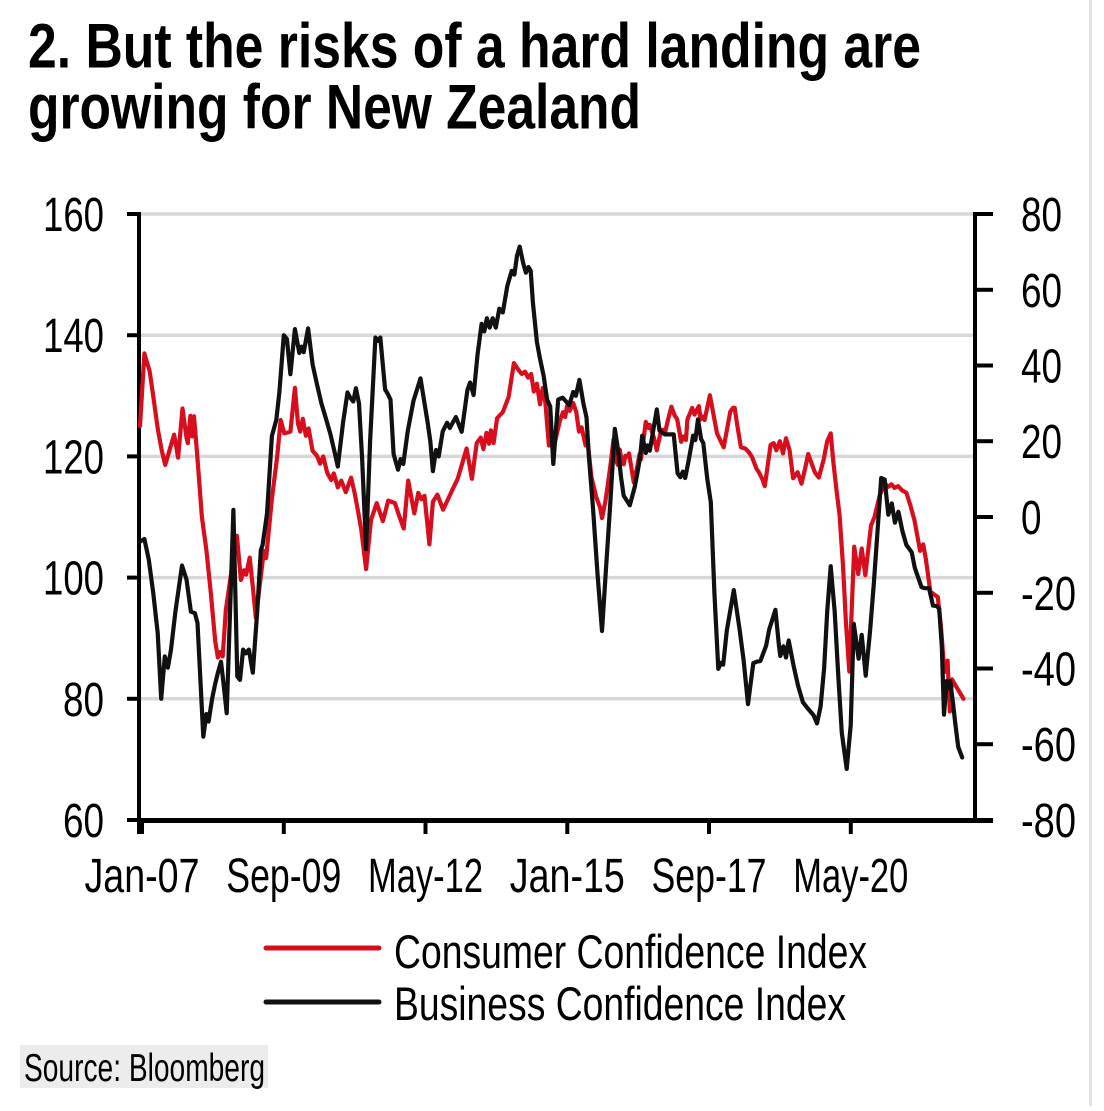 The height and width of the screenshot is (1111, 1104). What do you see at coordinates (144, 1068) in the screenshot?
I see `svg-text: Source: Bloomberg` at bounding box center [144, 1068].